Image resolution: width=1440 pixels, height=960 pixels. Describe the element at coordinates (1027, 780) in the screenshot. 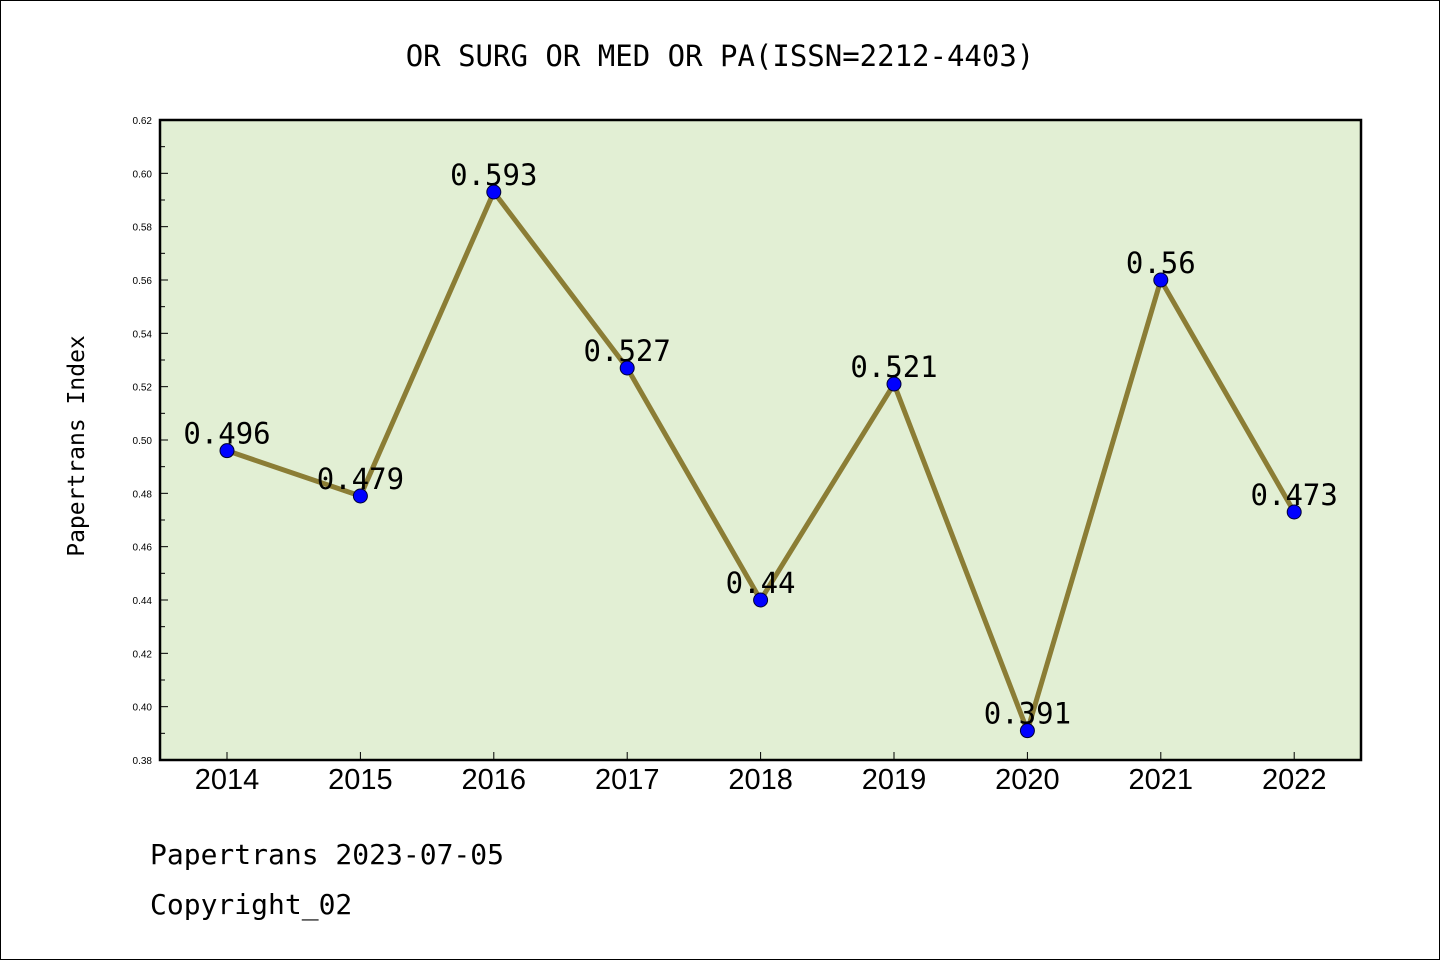

I see `x-tick-label: 2020` at that location.